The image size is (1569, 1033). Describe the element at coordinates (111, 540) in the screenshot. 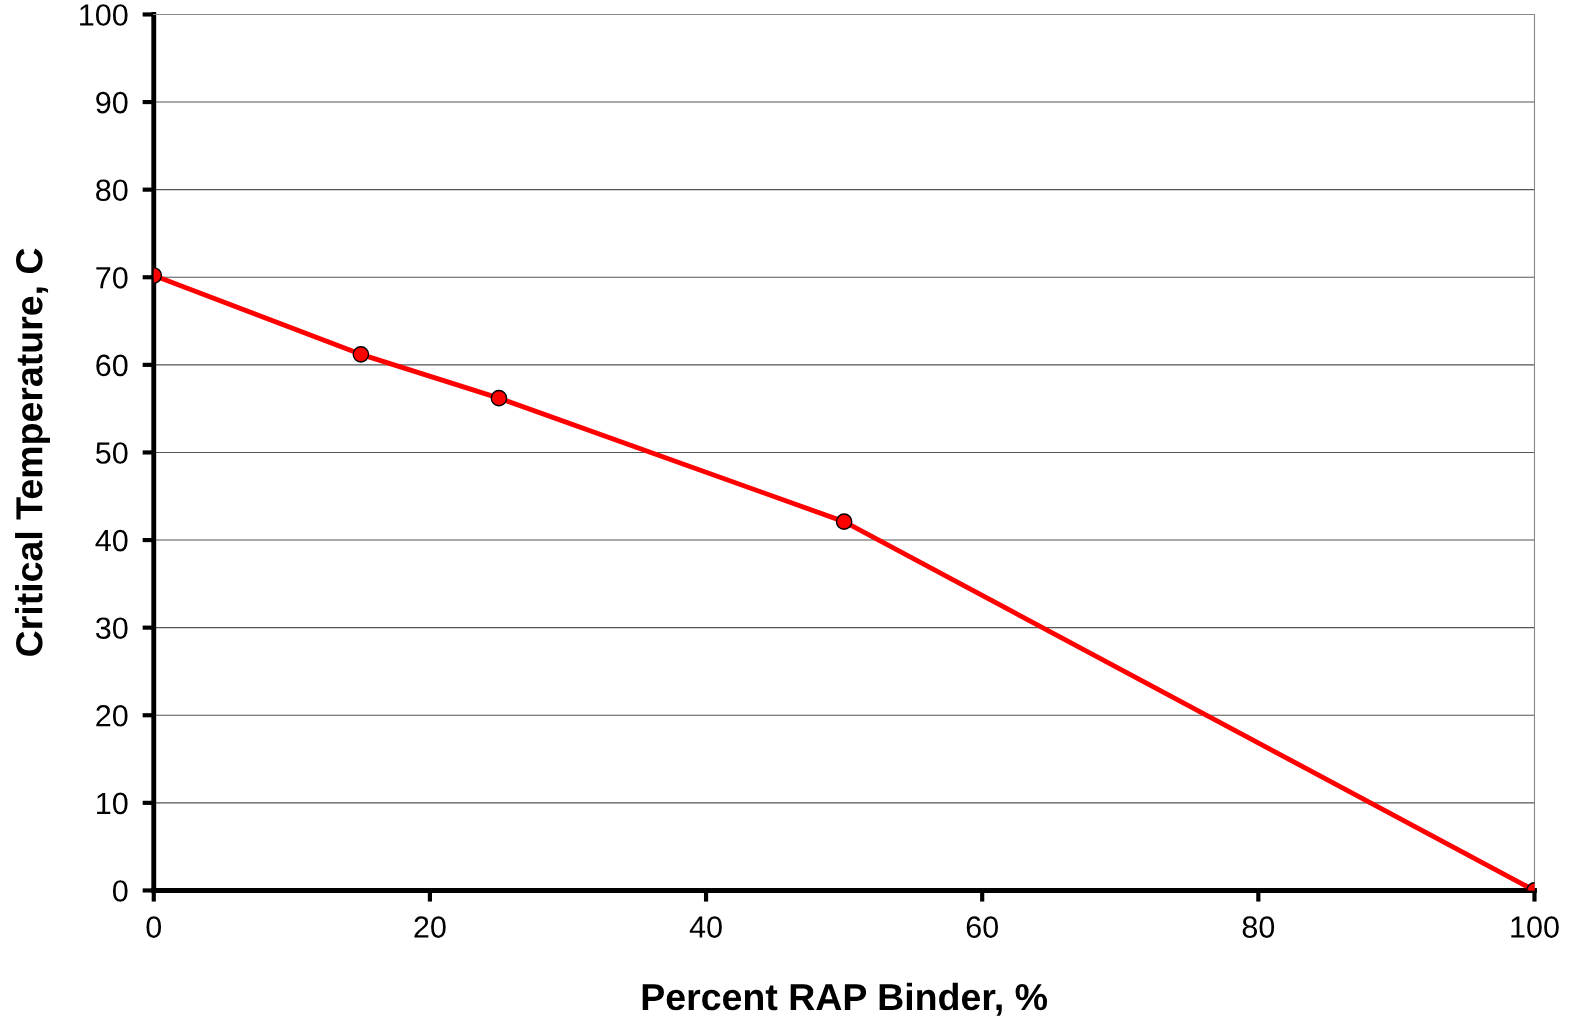

I see `y-tick-label: 40` at that location.